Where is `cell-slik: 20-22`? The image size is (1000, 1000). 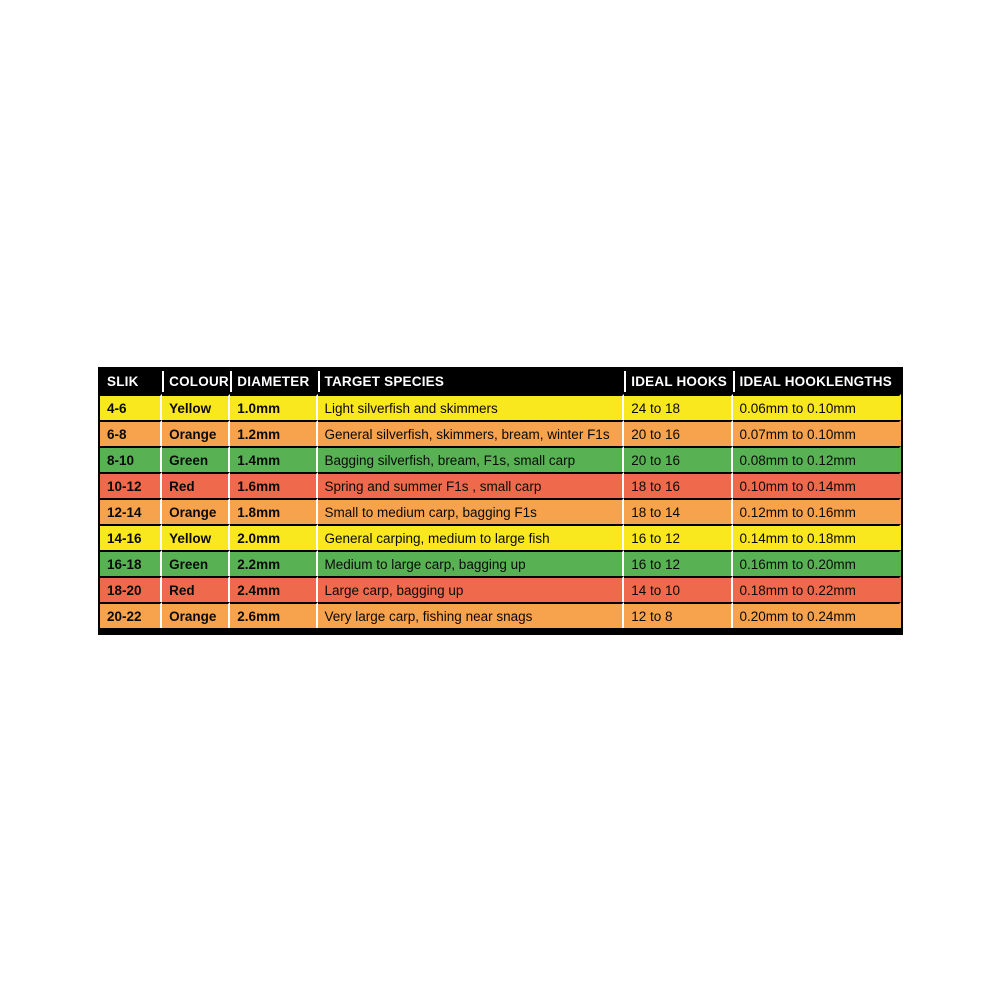
cell-slik: 20-22 is located at coordinates (131, 615).